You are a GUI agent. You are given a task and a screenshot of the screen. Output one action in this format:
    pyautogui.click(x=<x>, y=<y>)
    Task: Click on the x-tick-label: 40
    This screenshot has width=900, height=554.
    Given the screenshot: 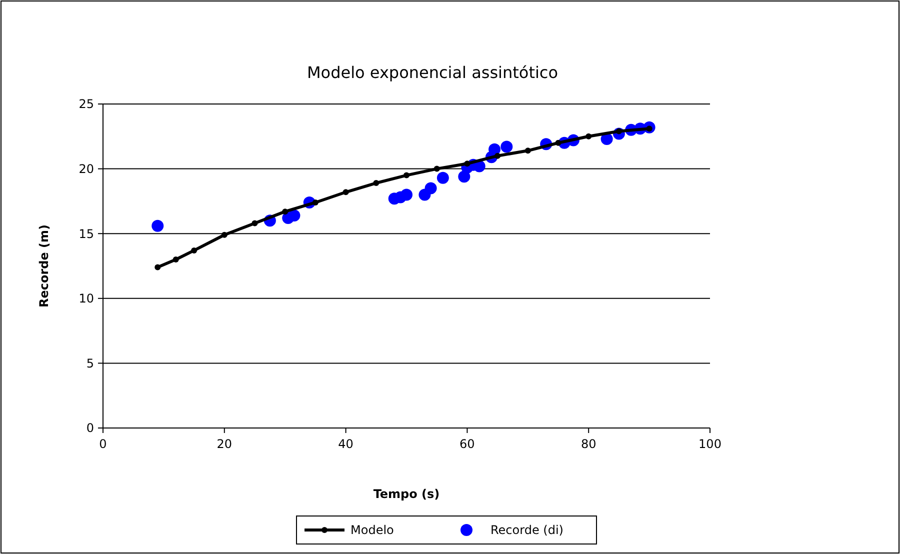 What is the action you would take?
    pyautogui.click(x=346, y=444)
    